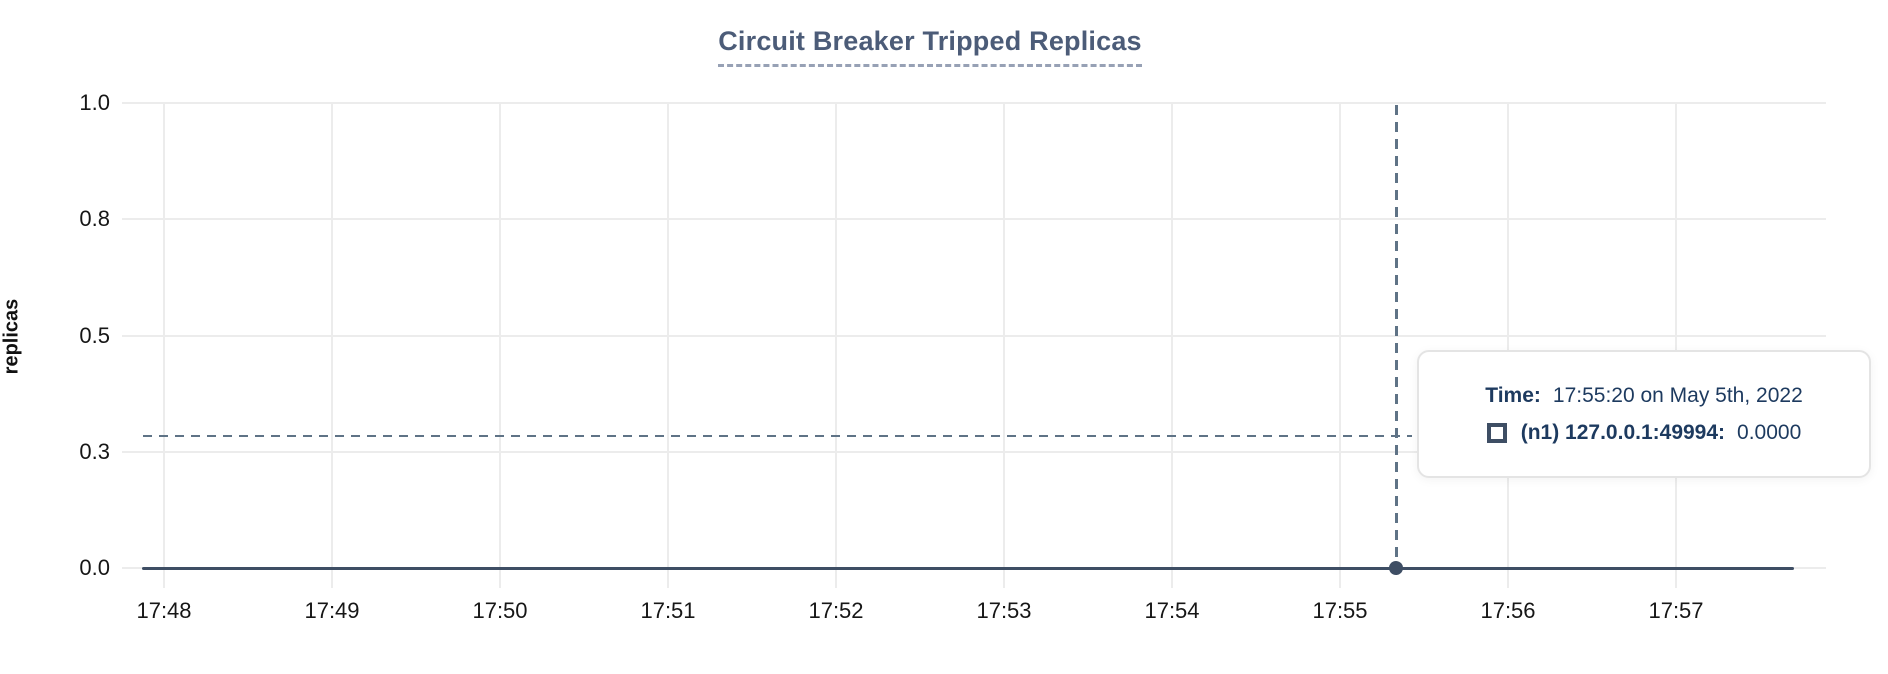 Image resolution: width=1888 pixels, height=674 pixels. I want to click on x-tick-label: 17:48, so click(164, 610).